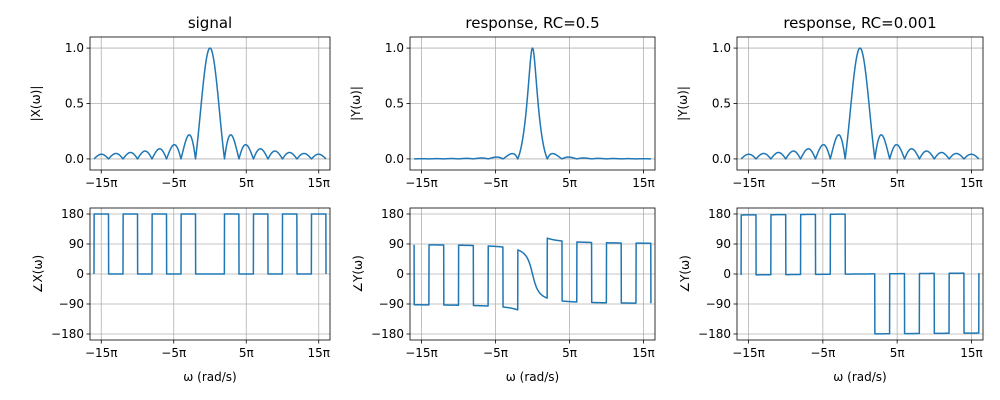 Image resolution: width=1000 pixels, height=400 pixels. What do you see at coordinates (36, 104) in the screenshot?
I see `y-axis-label: |X(ω)|` at bounding box center [36, 104].